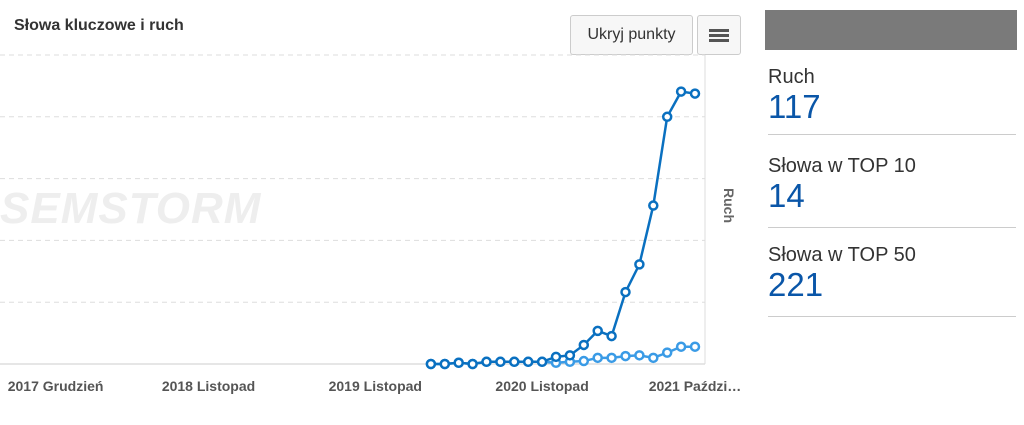 This screenshot has height=425, width=1024. Describe the element at coordinates (729, 205) in the screenshot. I see `right-axis-label: Ruch` at that location.